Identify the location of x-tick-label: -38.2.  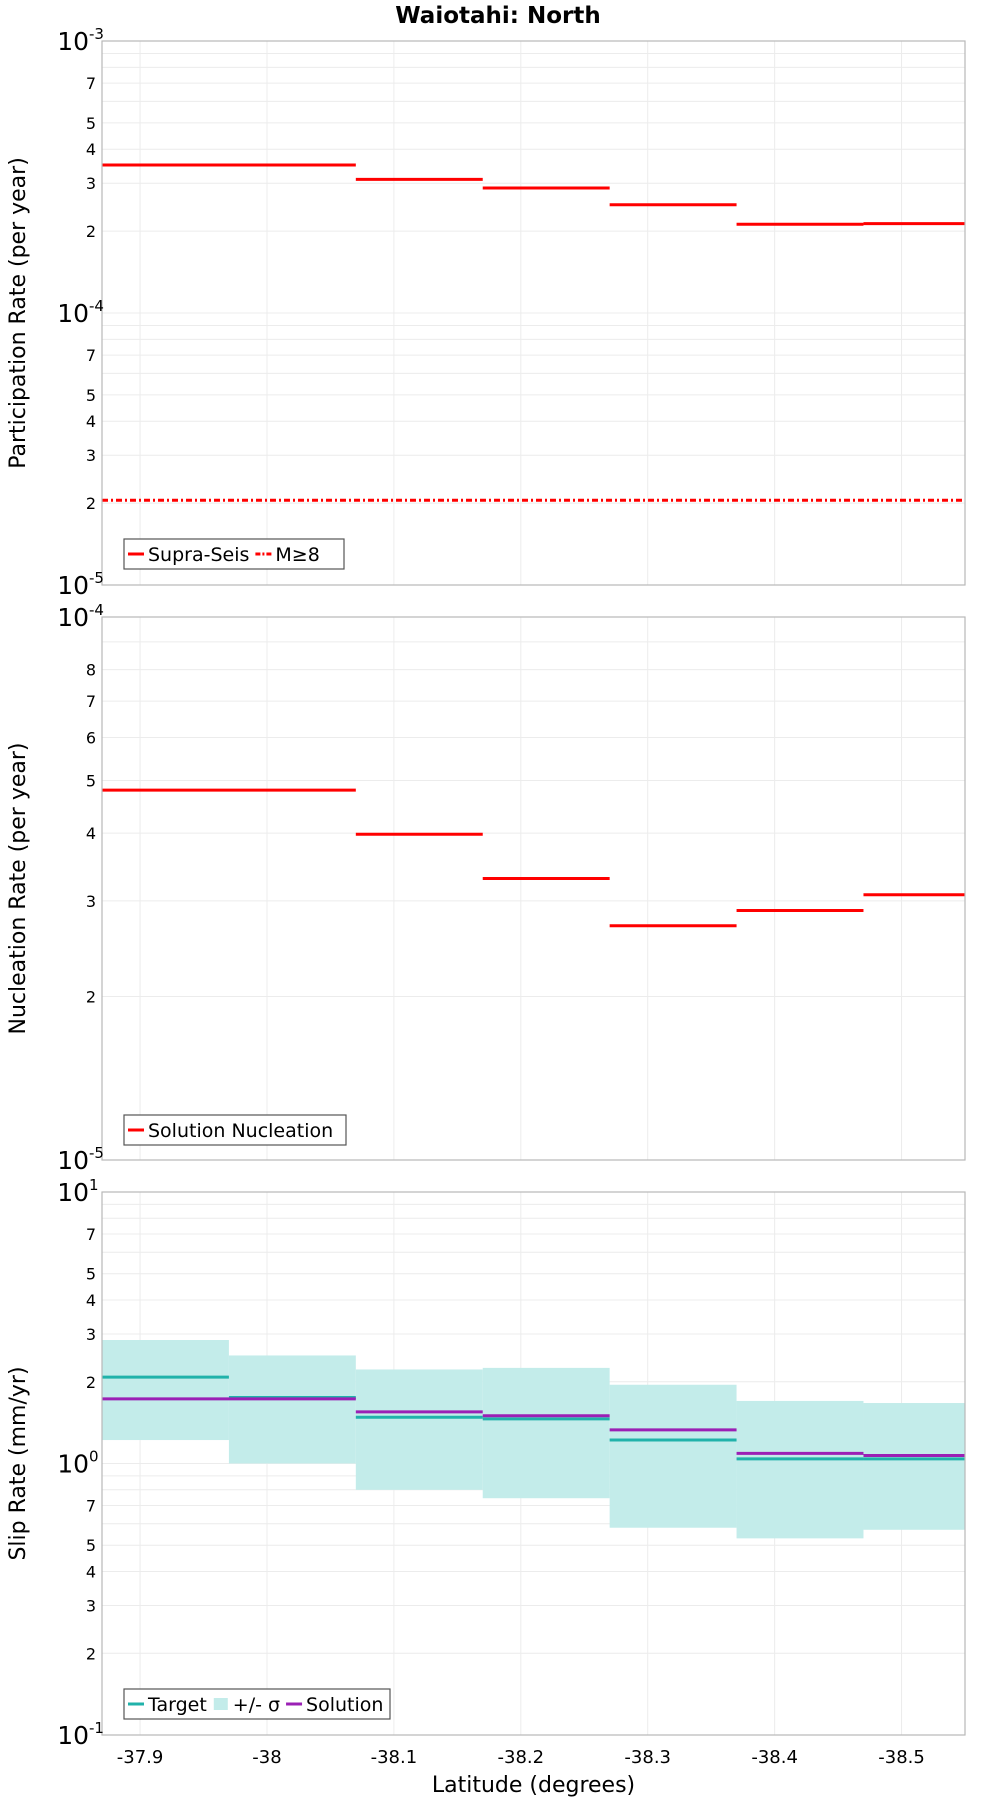
(521, 1757).